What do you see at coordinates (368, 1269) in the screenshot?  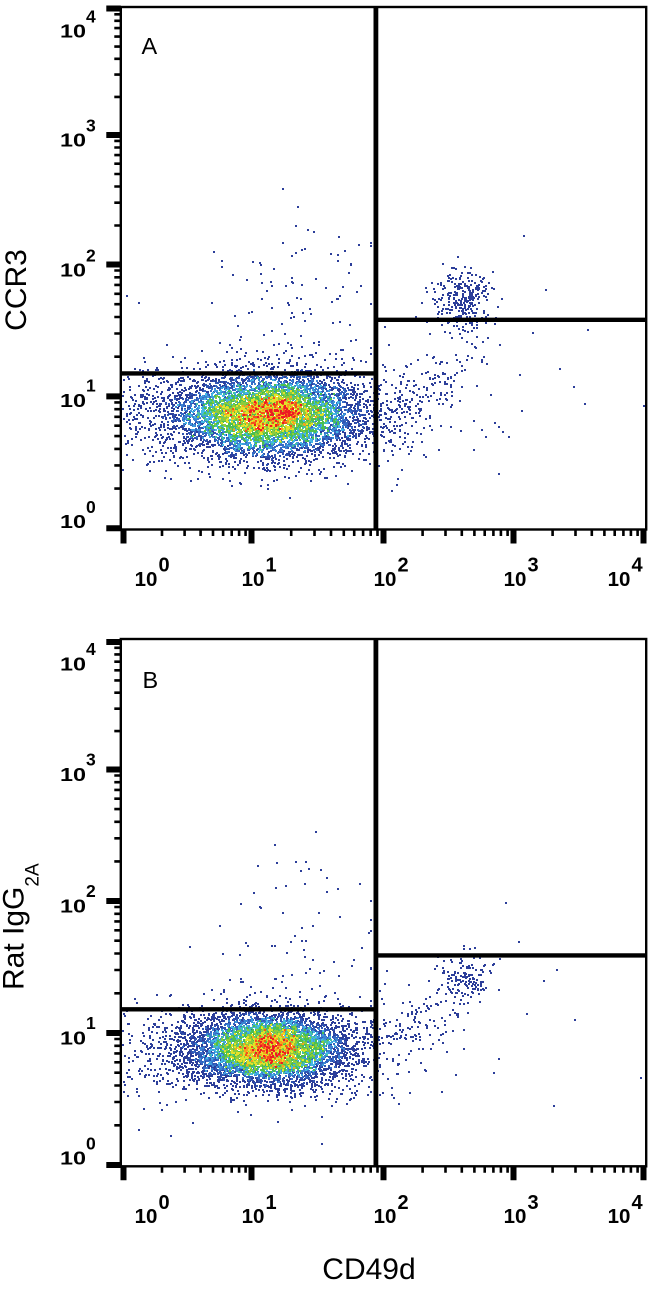 I see `svg-text: CD49d` at bounding box center [368, 1269].